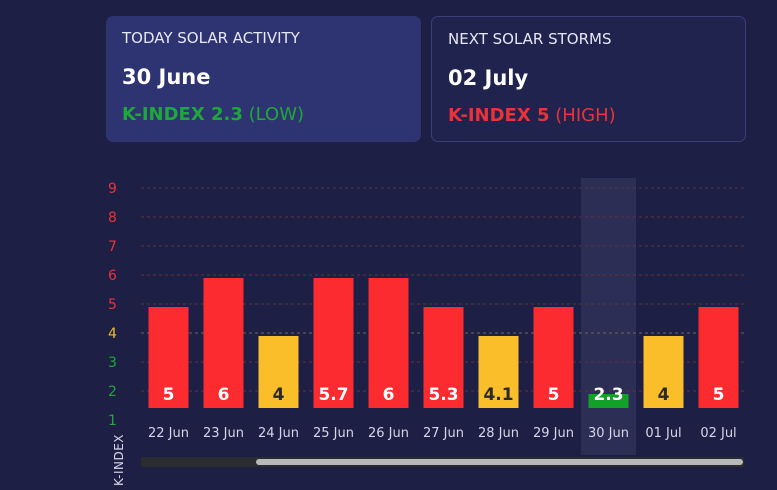 This screenshot has width=777, height=490. Describe the element at coordinates (498, 433) in the screenshot. I see `x-tick-label: 28 Jun` at that location.